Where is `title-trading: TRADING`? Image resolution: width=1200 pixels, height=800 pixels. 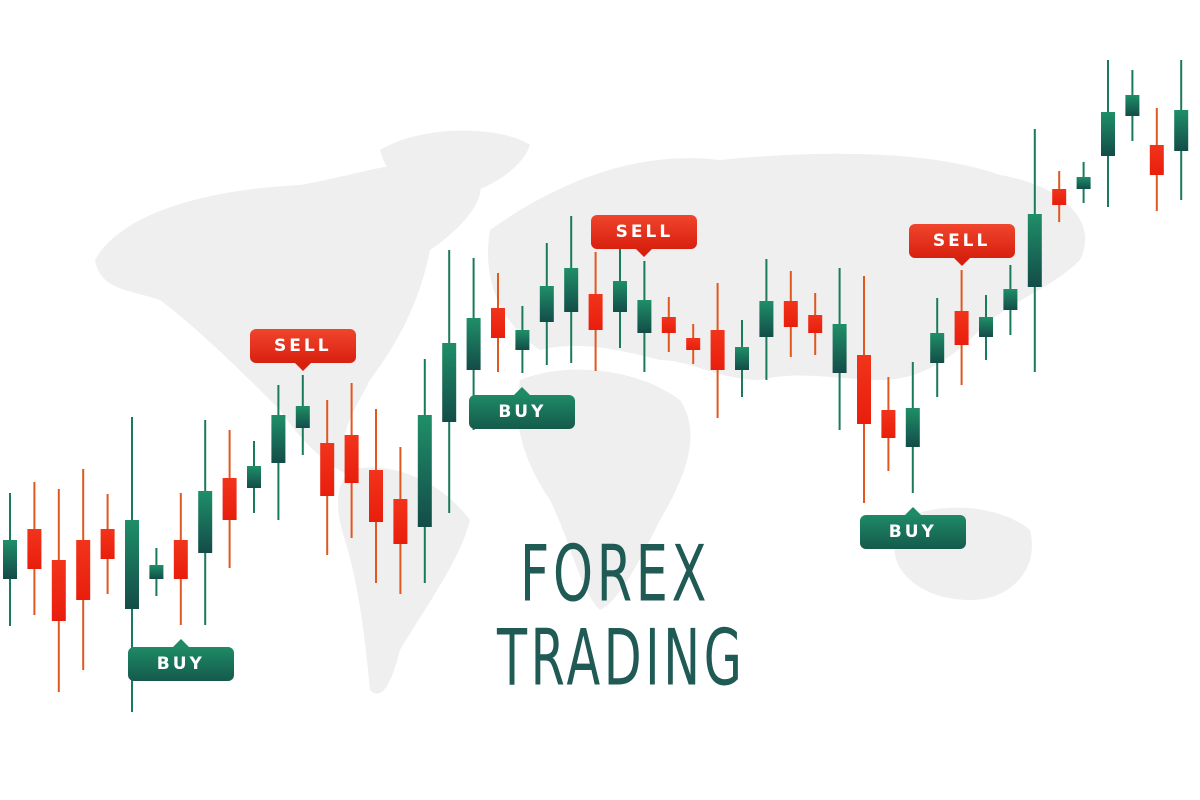
title-trading: TRADING is located at coordinates (621, 658).